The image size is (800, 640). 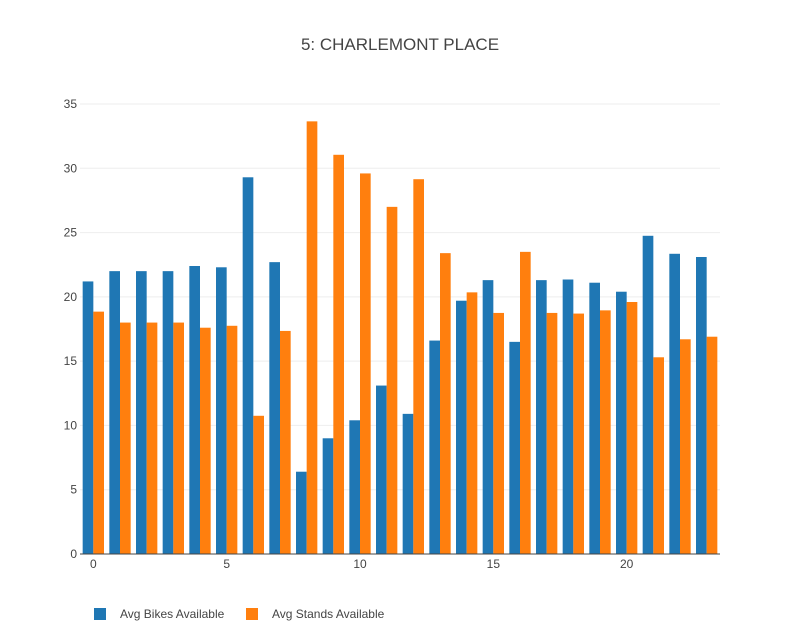 What do you see at coordinates (71, 233) in the screenshot?
I see `y-tick-label: 25` at bounding box center [71, 233].